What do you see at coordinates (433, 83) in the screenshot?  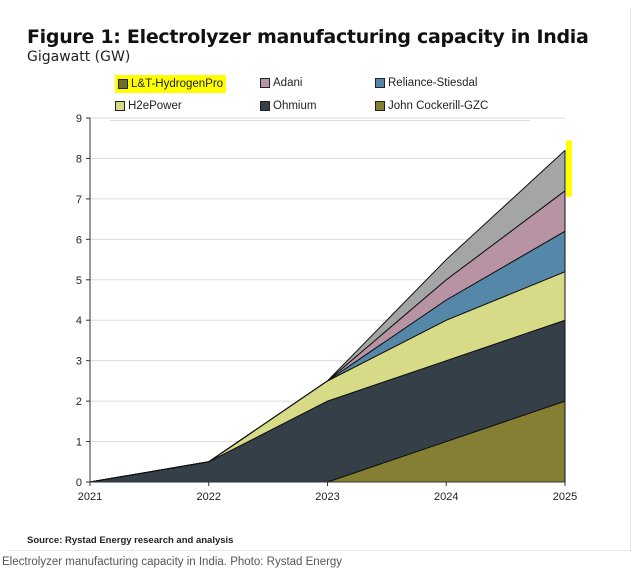 I see `legend-label: Reliance-Stiesdal` at bounding box center [433, 83].